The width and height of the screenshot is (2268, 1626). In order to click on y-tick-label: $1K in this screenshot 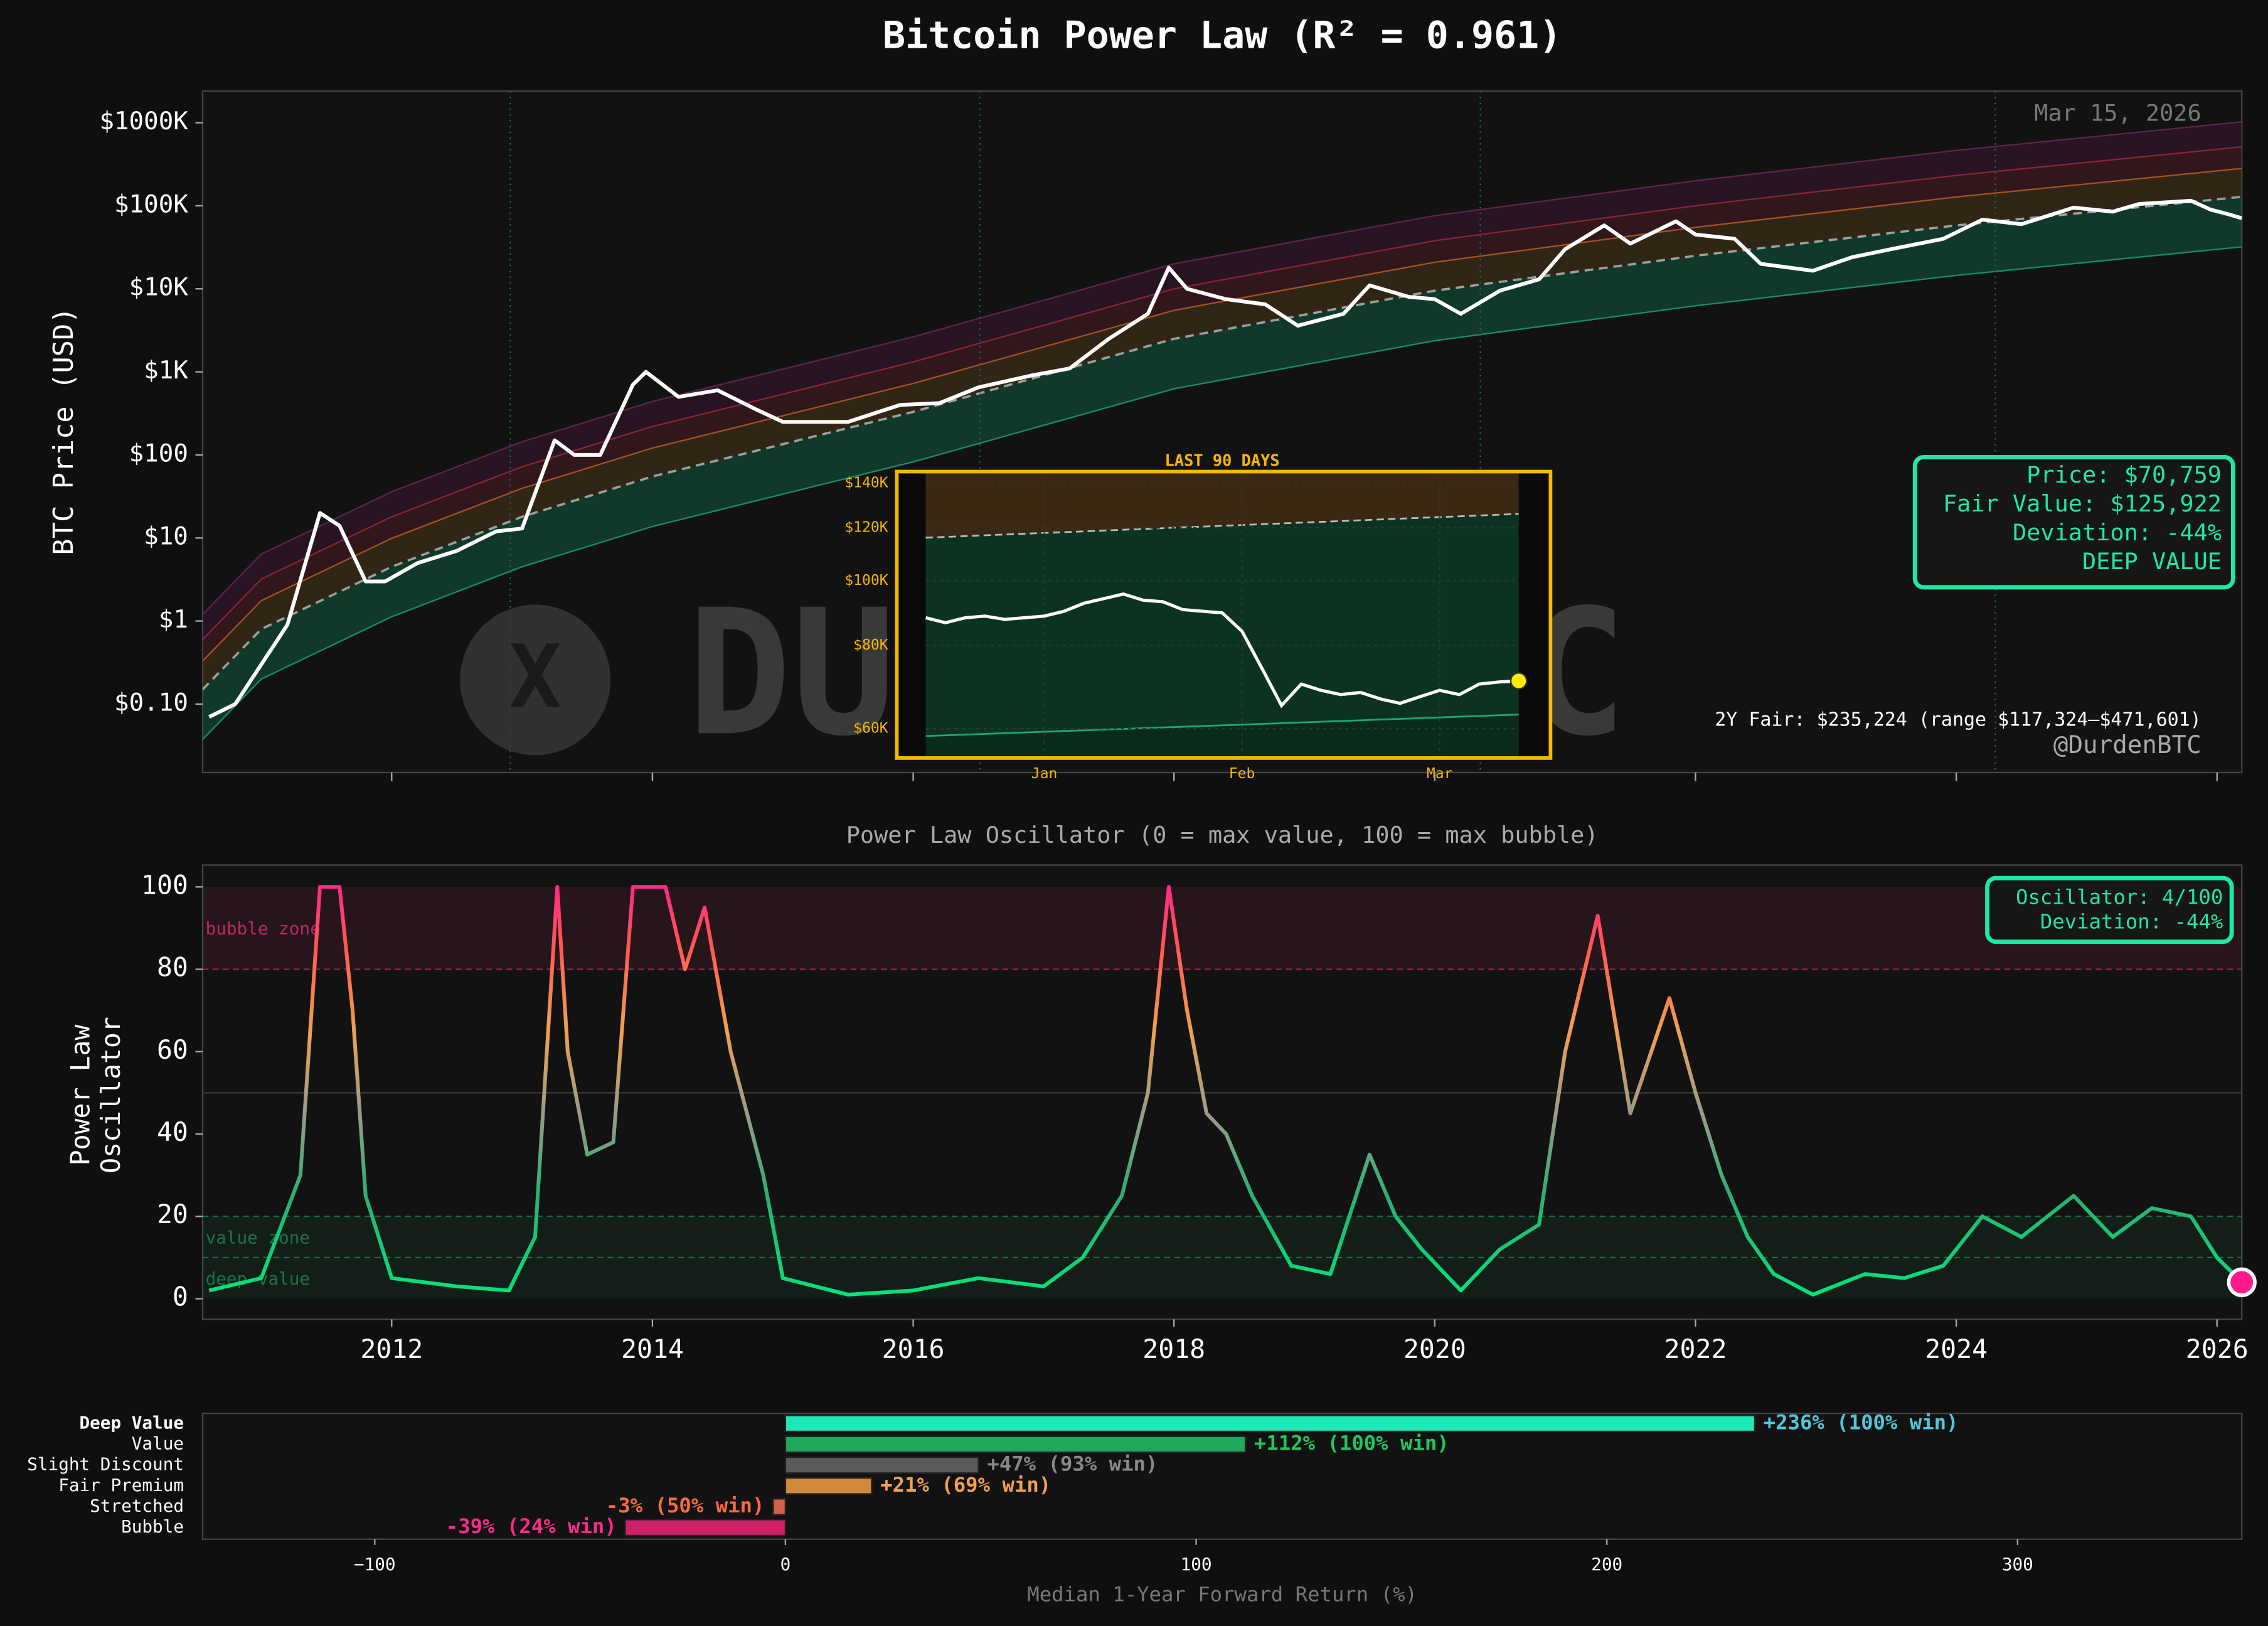, I will do `click(166, 371)`.